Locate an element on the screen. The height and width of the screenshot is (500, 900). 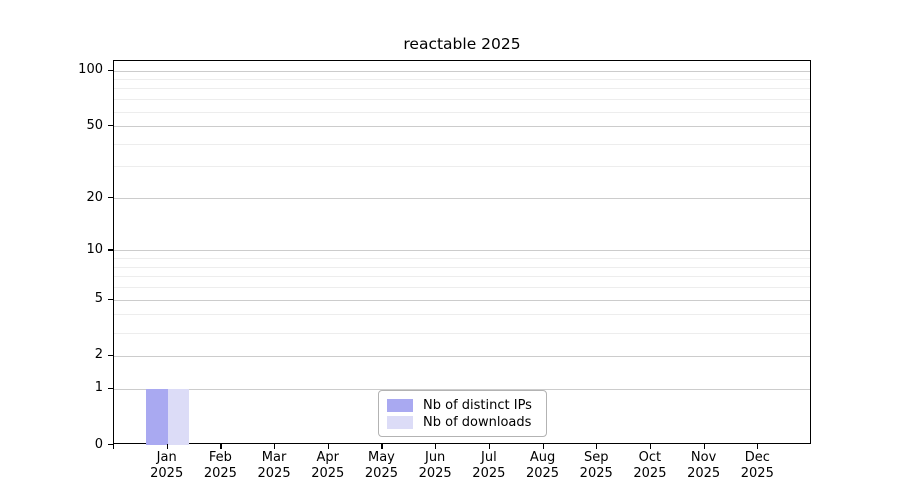
x-tick-label-nov: Nov 2025 is located at coordinates (704, 466).